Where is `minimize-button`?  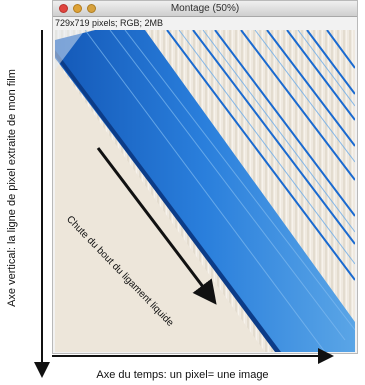 minimize-button is located at coordinates (77, 8).